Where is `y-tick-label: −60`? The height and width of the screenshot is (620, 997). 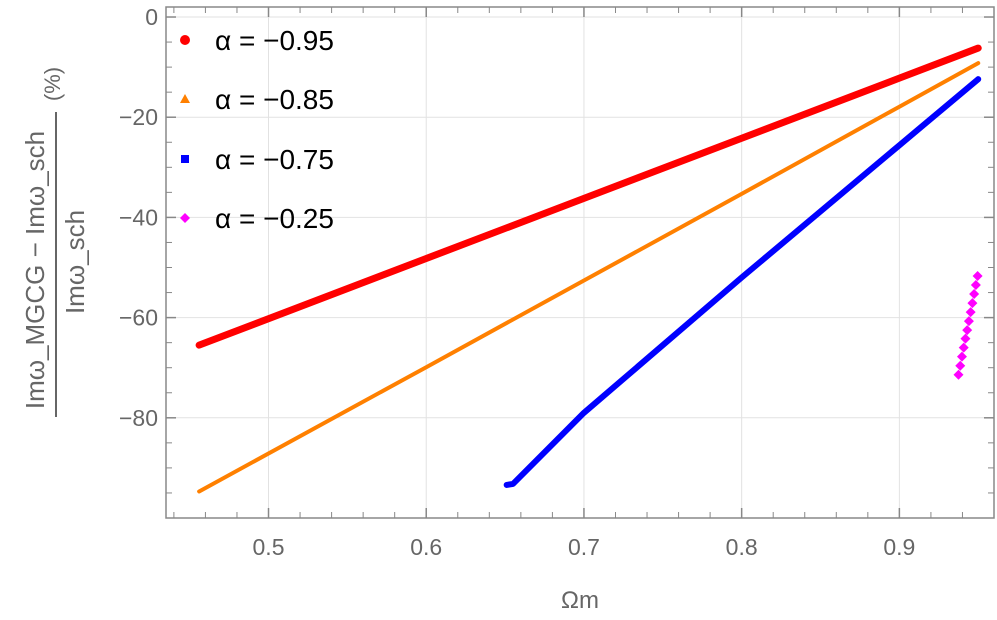 y-tick-label: −60 is located at coordinates (138, 318).